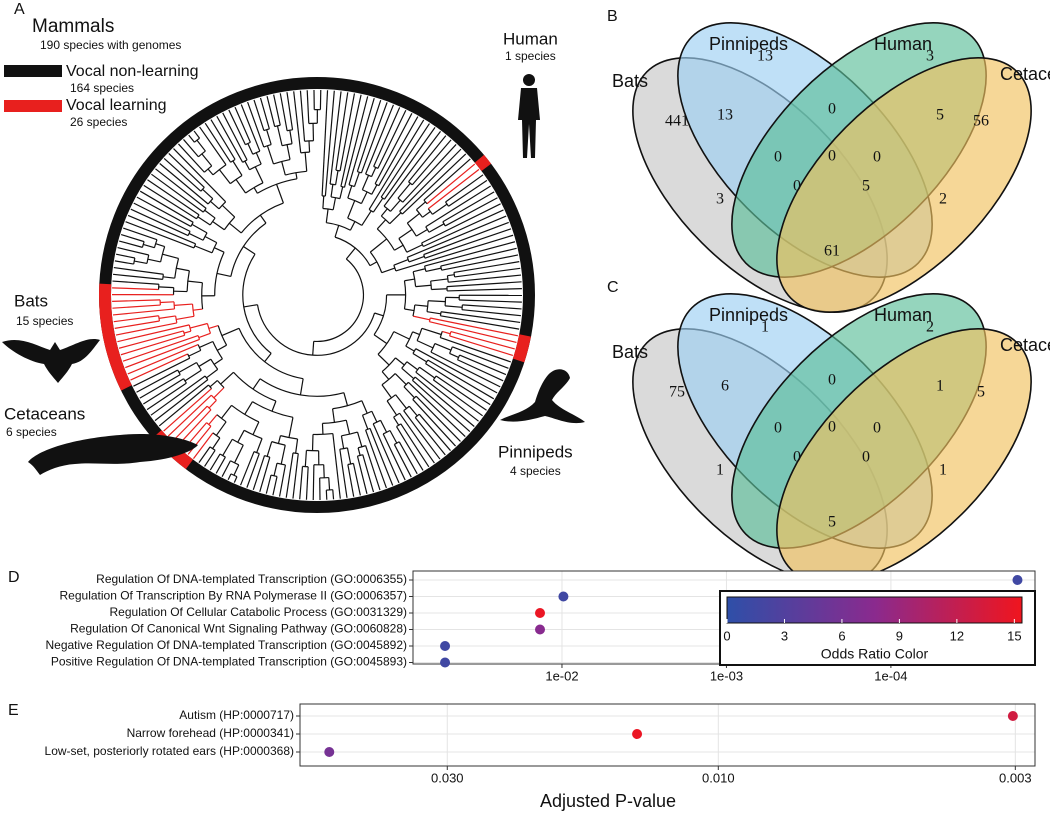 The image size is (1050, 813). What do you see at coordinates (612, 16) in the screenshot?
I see `panel-label: B` at bounding box center [612, 16].